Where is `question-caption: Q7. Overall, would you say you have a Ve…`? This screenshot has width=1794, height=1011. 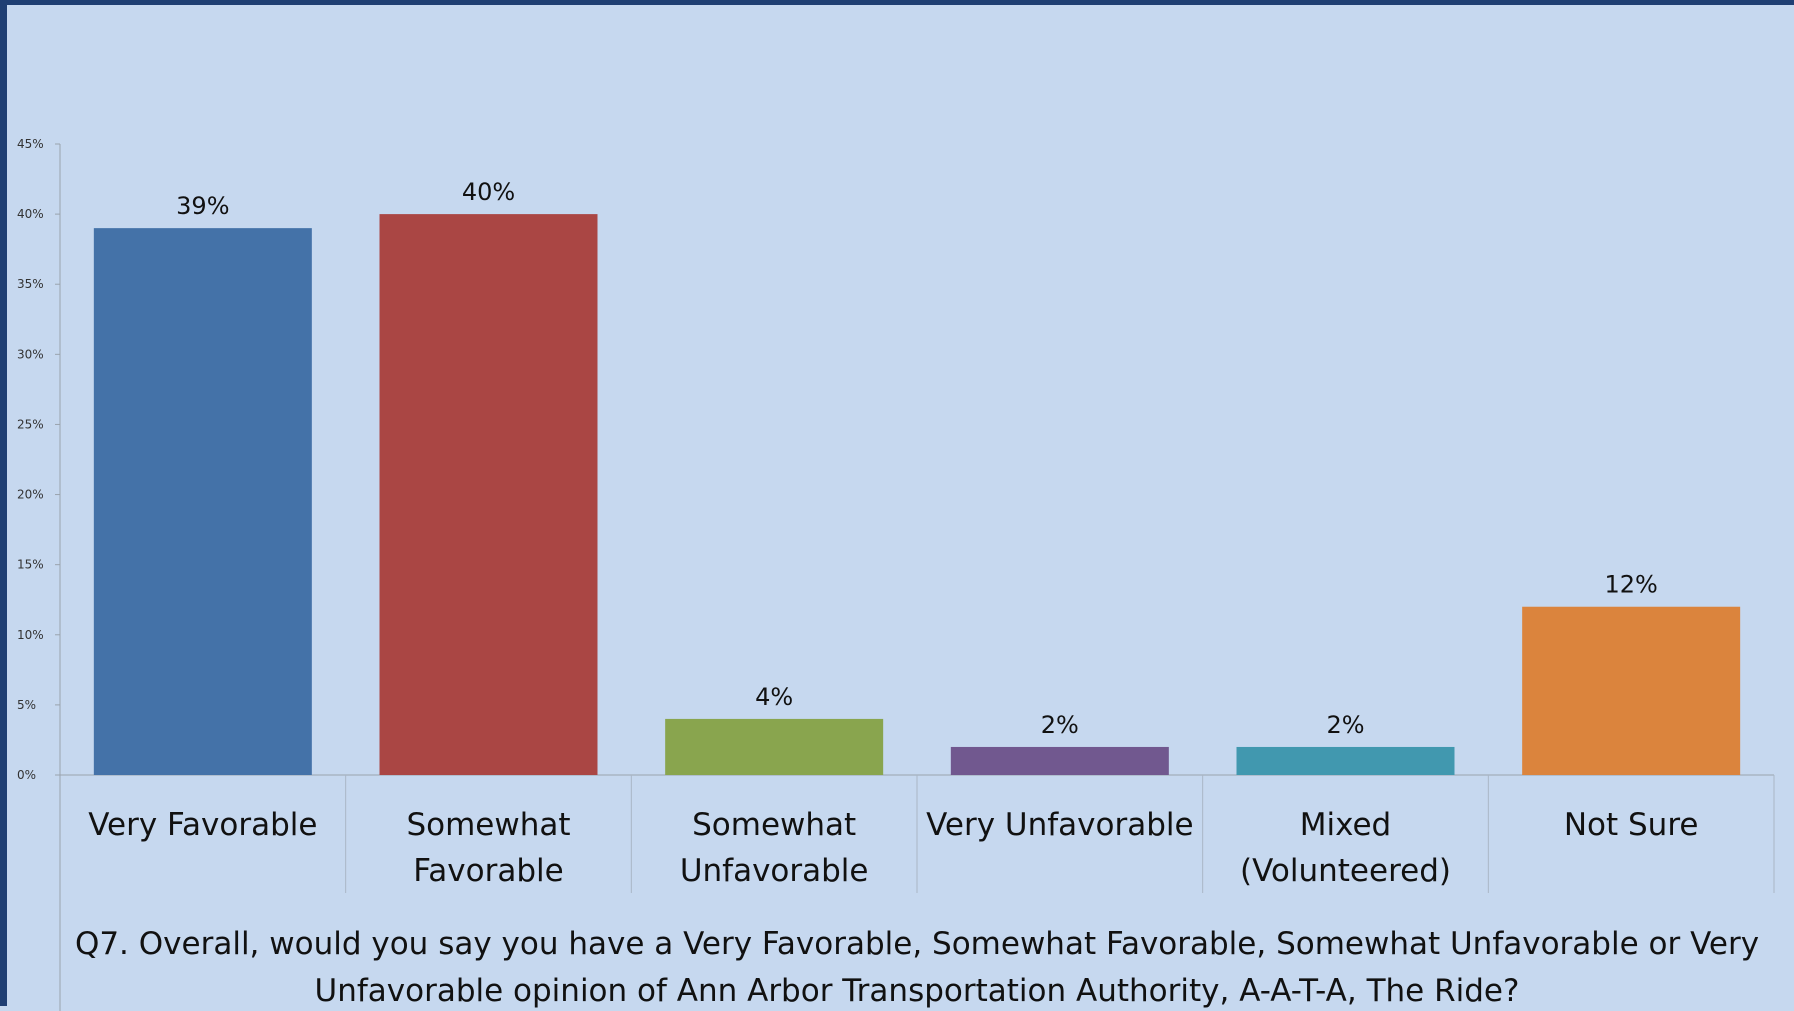
question-caption: Q7. Overall, would you say you have a Ve… is located at coordinates (917, 967).